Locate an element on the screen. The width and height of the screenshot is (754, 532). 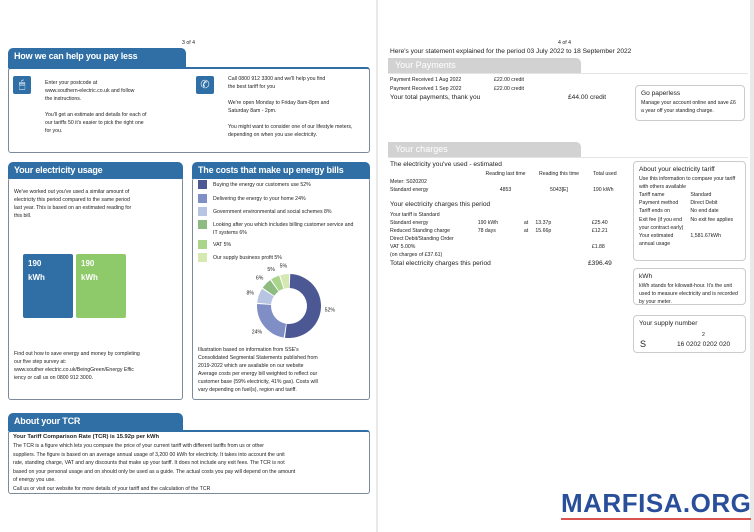
supply-box: Your supply number S 2 16 0202 0202 020 is located at coordinates (689, 334).